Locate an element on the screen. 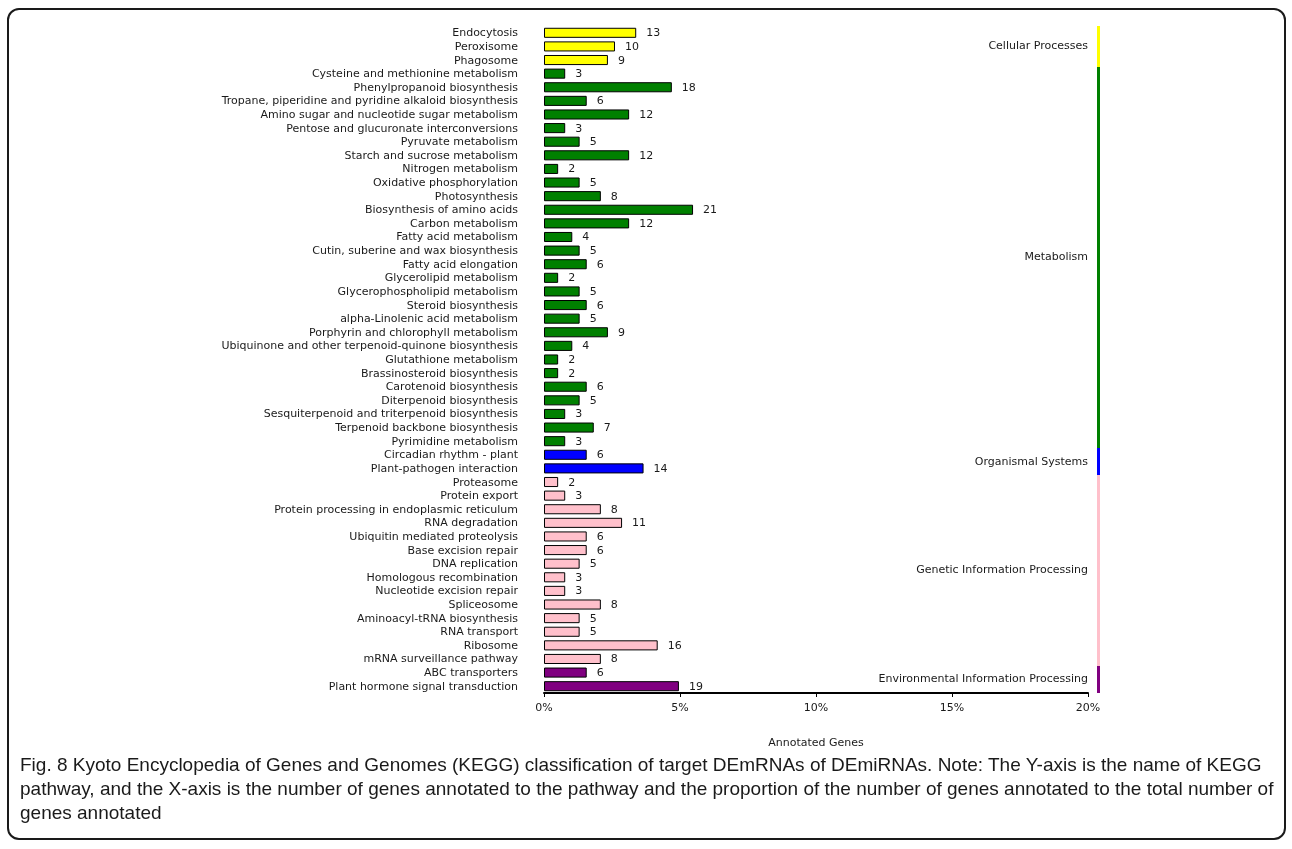 This screenshot has height=849, width=1292. y-tick-label: Glycerolipid metabolism is located at coordinates (451, 278).